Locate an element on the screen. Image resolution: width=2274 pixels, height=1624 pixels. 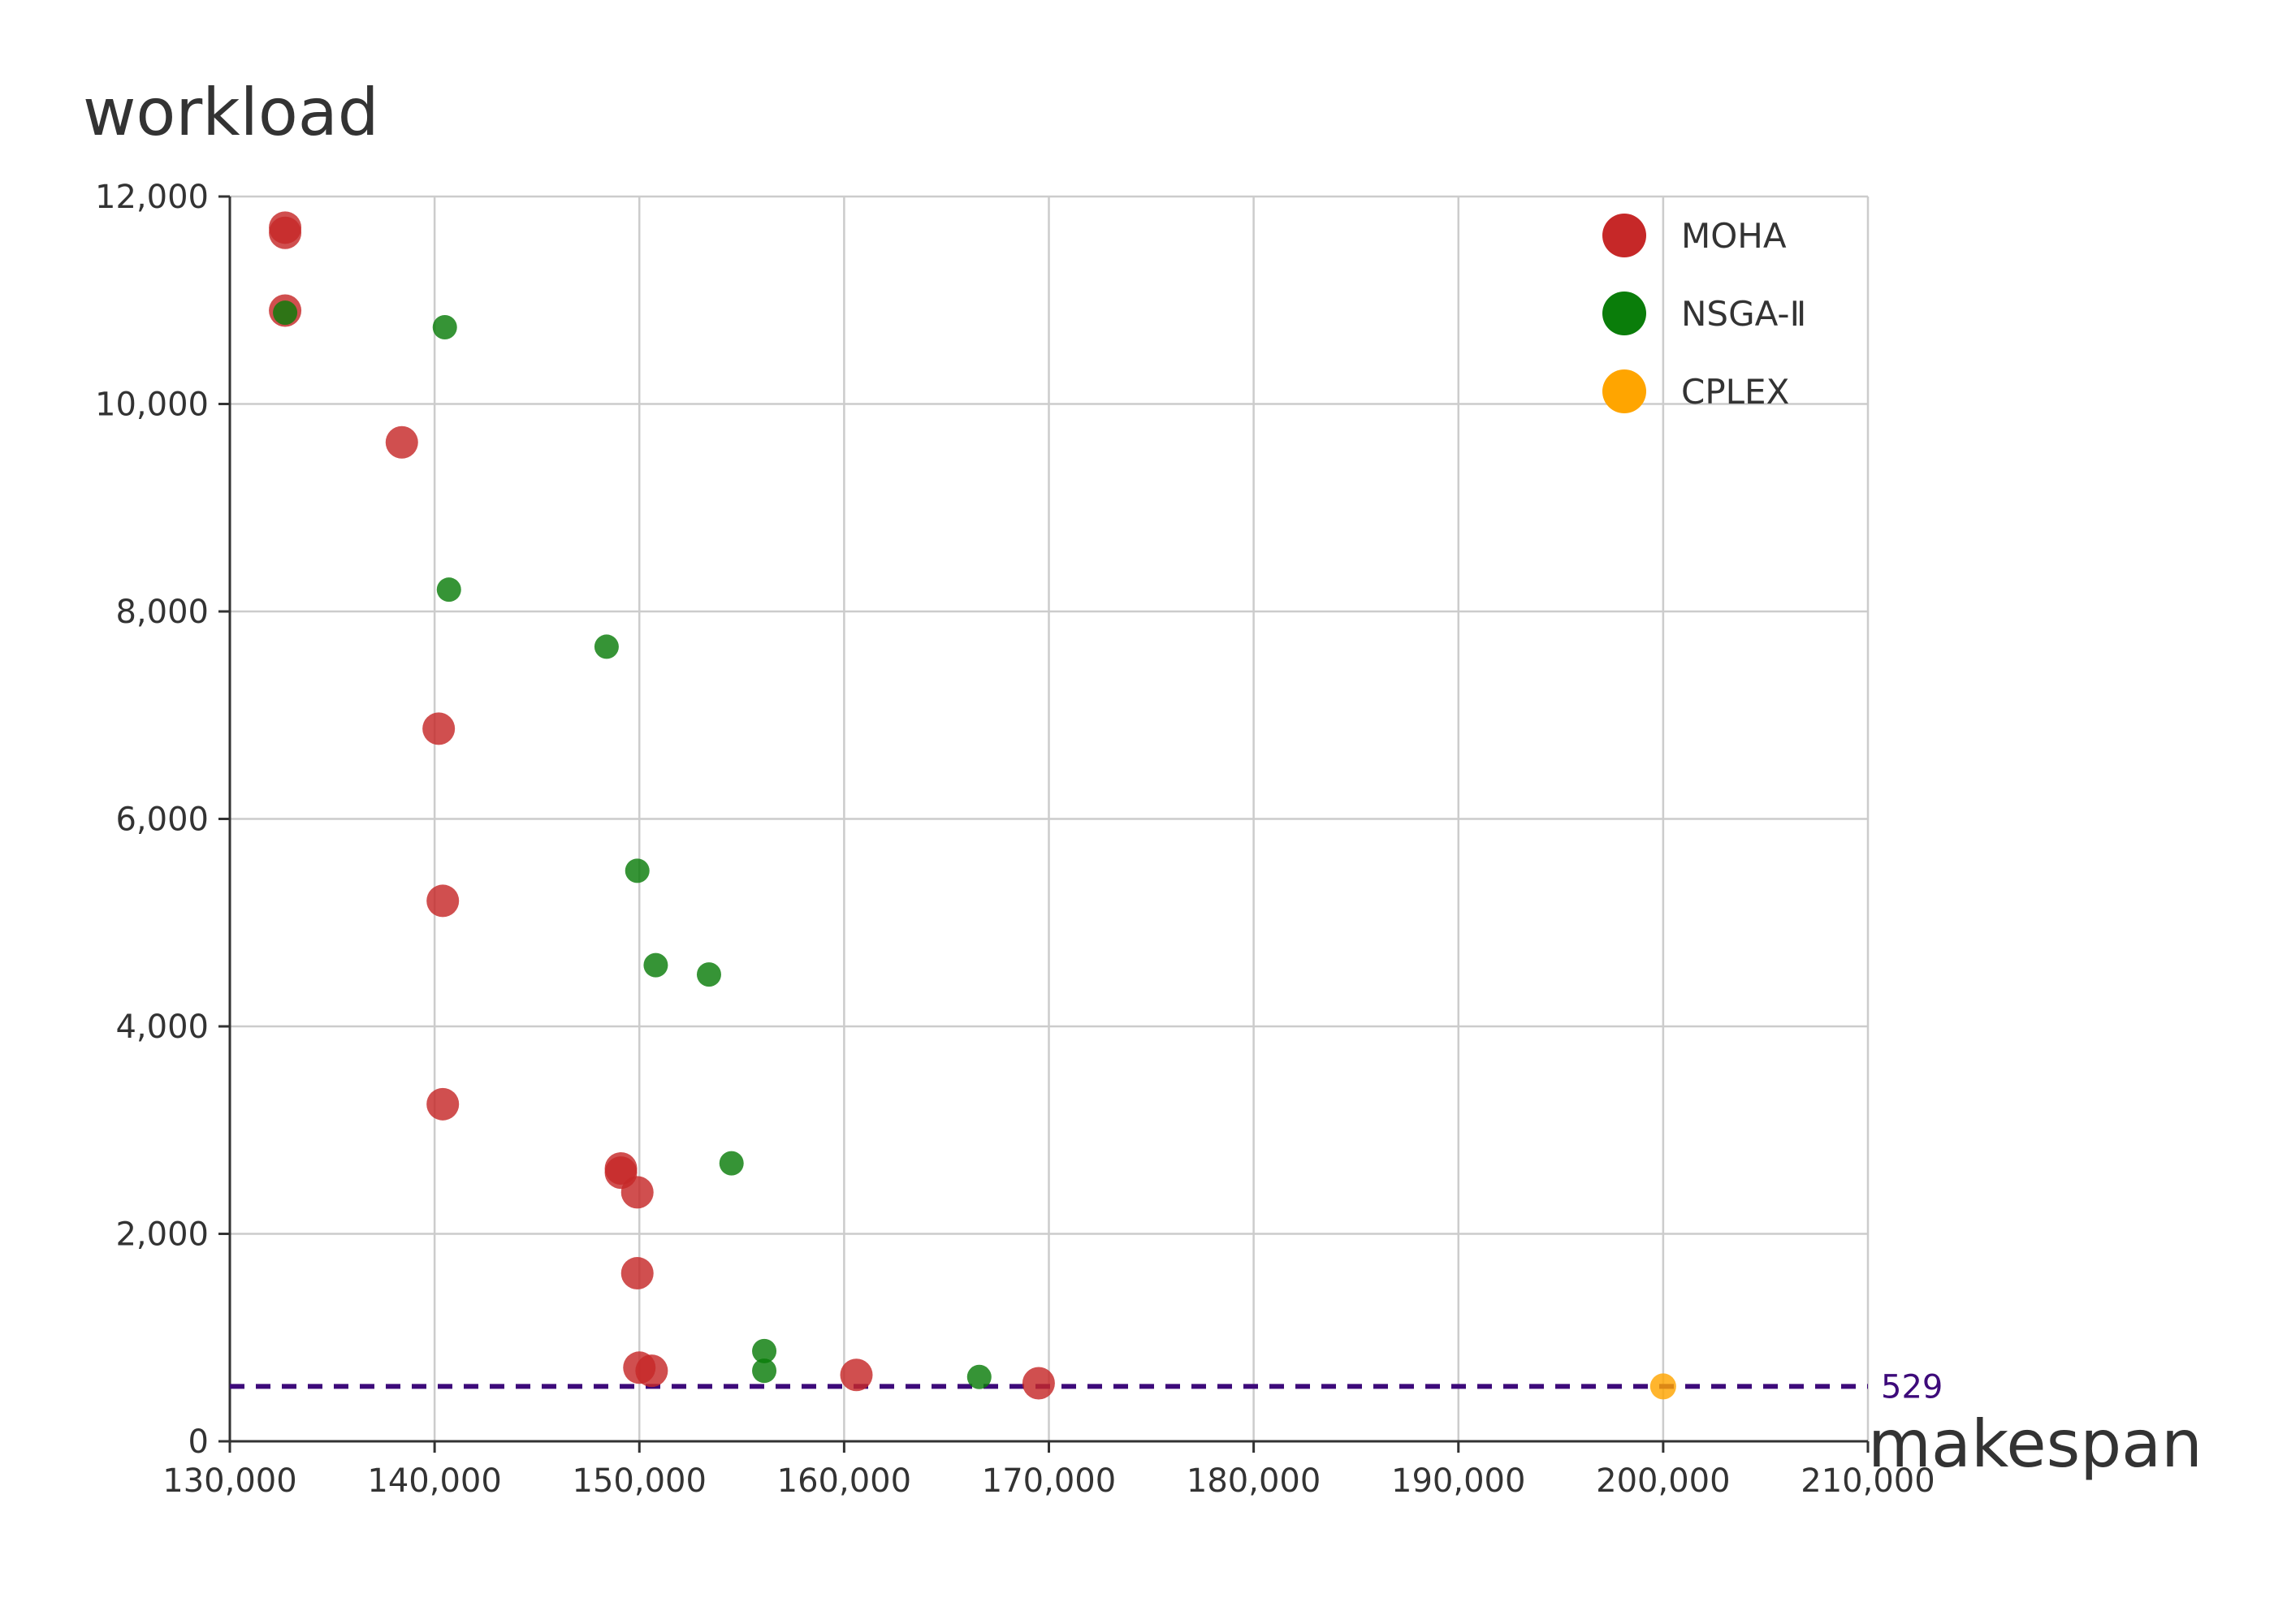
x-tick-label: 130,000 is located at coordinates (229, 1481).